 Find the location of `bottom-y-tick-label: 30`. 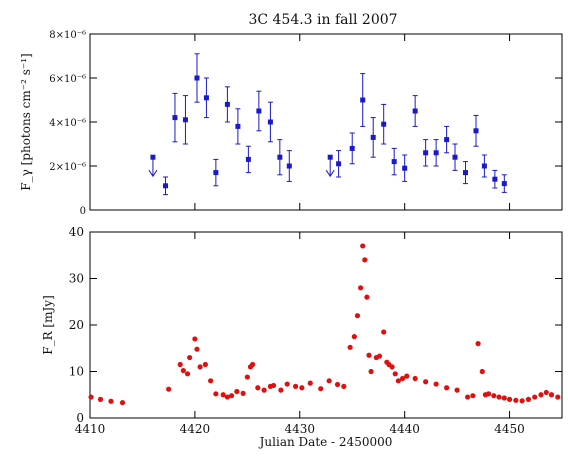

bottom-y-tick-label: 30 is located at coordinates (76, 279).